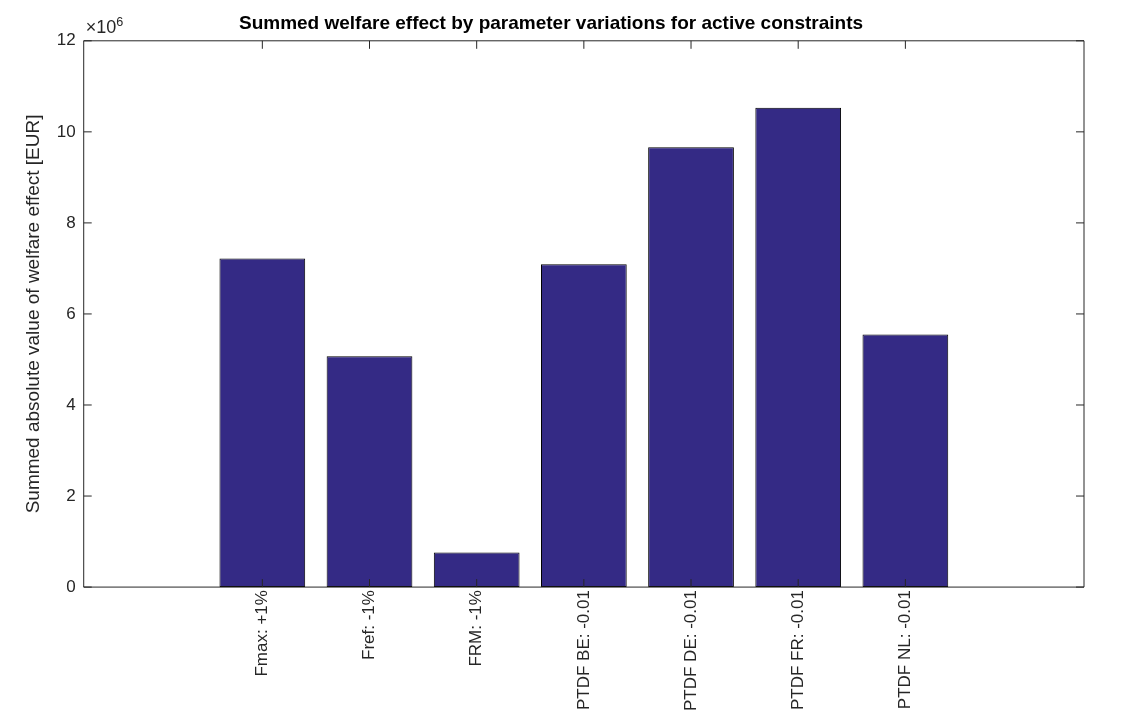  I want to click on x-tick-label: PTDF FR: -0.01, so click(797, 650).